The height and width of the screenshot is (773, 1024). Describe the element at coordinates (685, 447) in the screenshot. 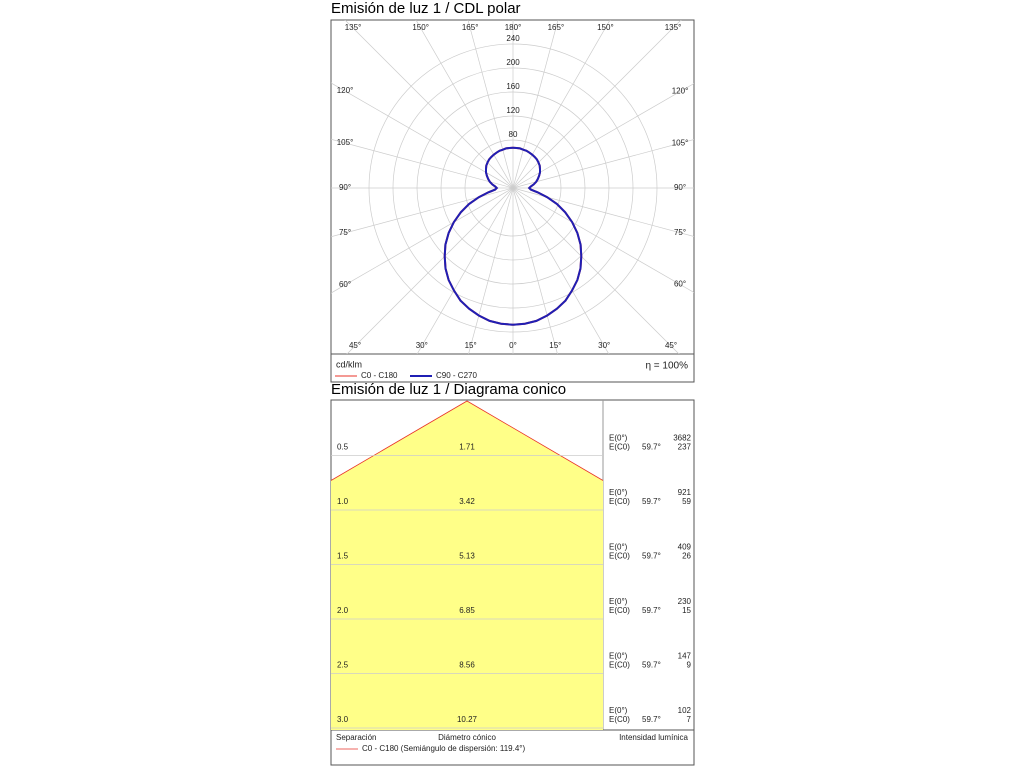

I see `ec0-value: 237` at that location.